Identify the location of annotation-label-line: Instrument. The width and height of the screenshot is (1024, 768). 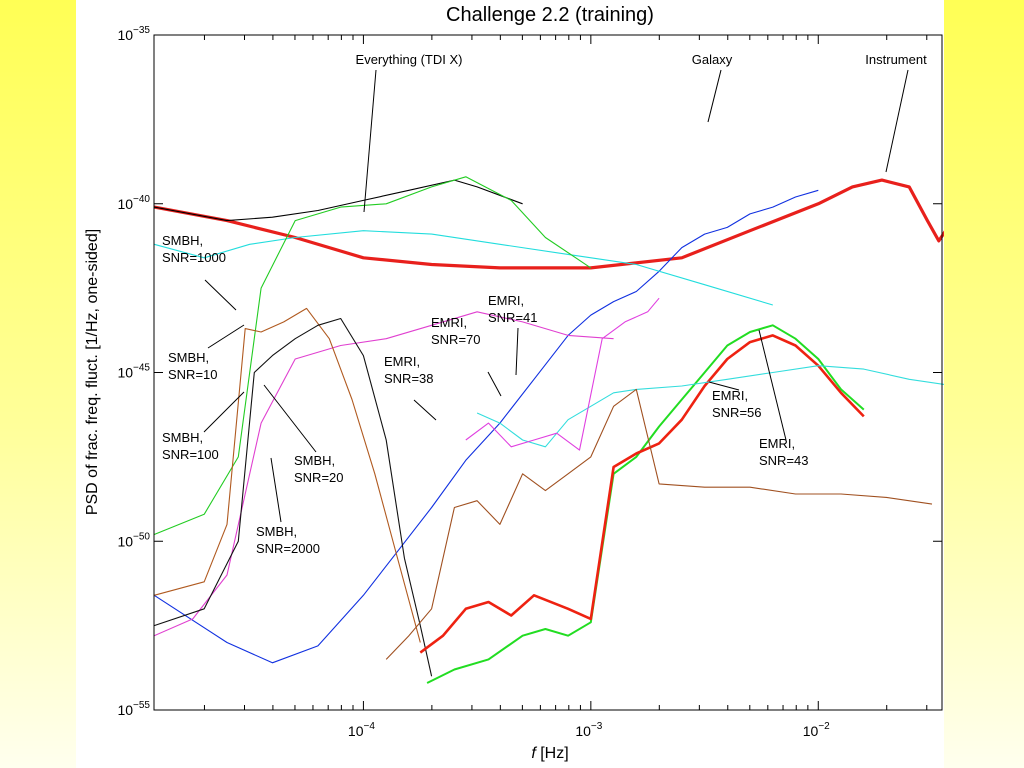
(896, 59).